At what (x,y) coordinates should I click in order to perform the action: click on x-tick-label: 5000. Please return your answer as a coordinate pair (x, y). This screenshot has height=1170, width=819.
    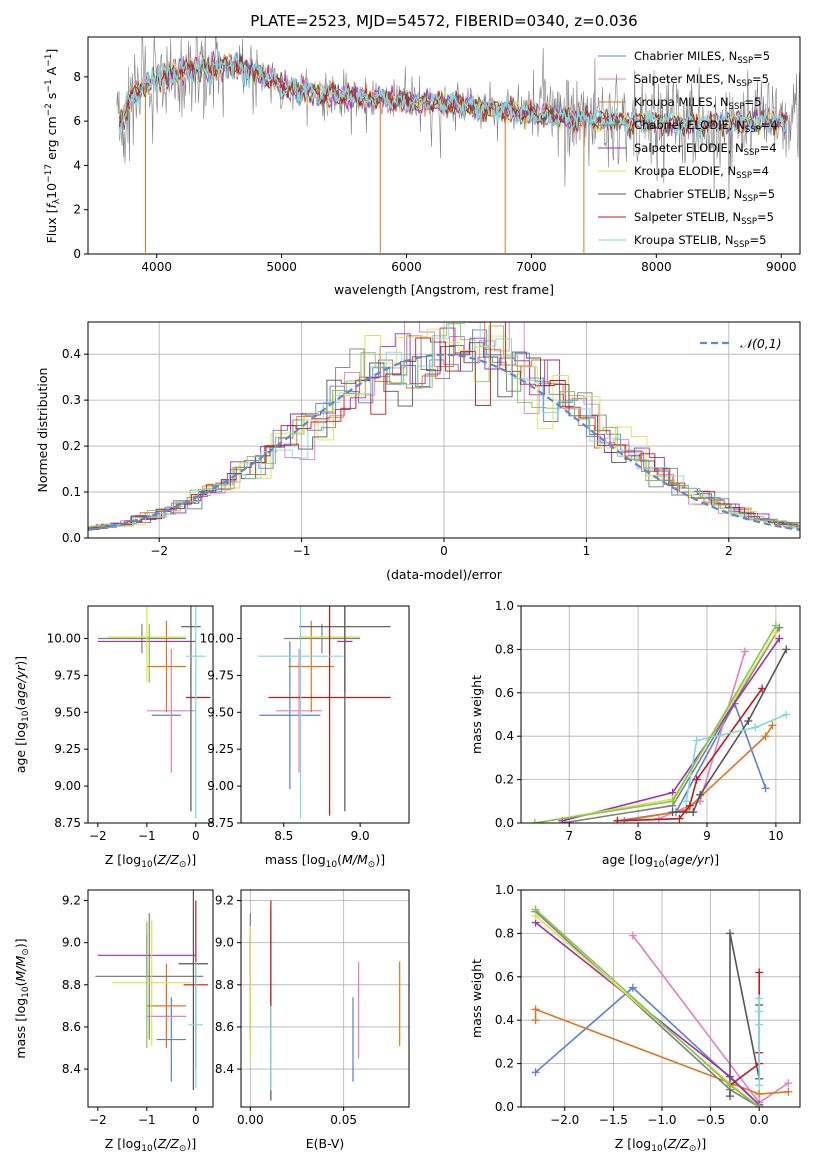
    Looking at the image, I should click on (281, 267).